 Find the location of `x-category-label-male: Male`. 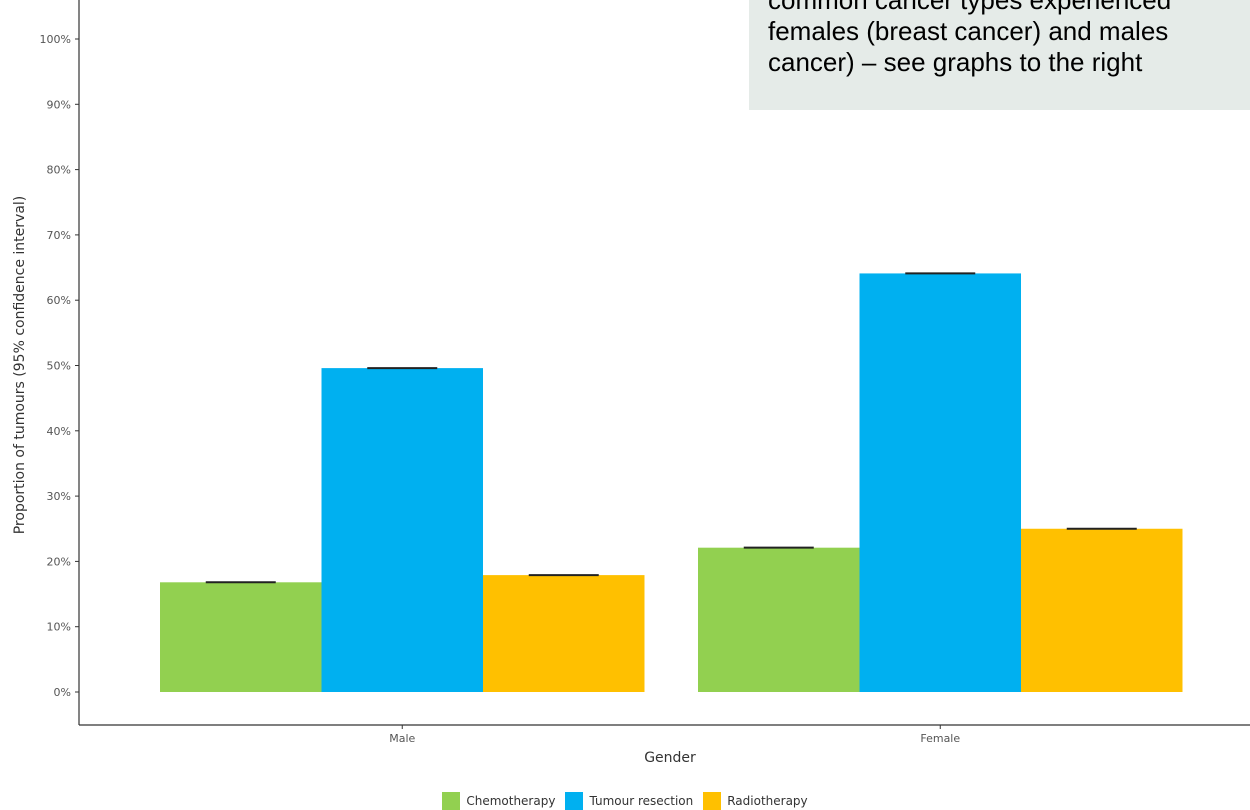

x-category-label-male: Male is located at coordinates (402, 738).